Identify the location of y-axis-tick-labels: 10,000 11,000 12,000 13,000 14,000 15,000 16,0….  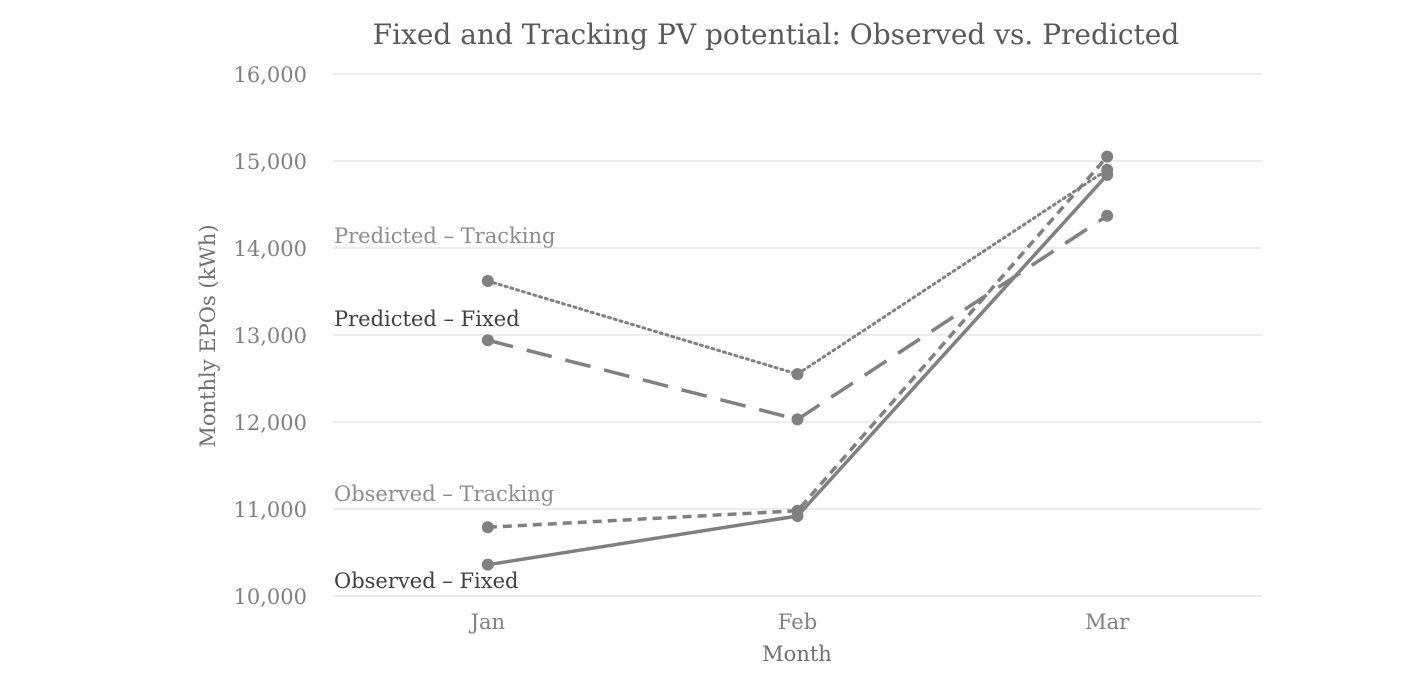
(270, 336).